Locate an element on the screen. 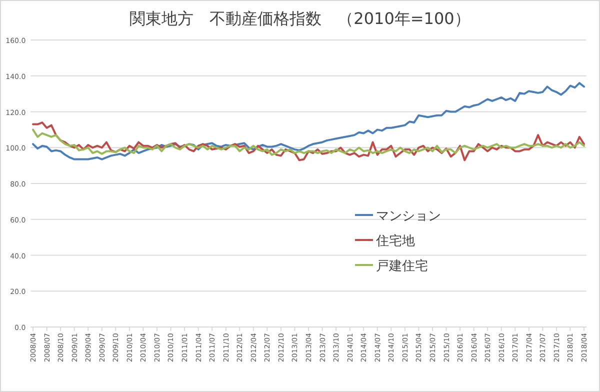 Image resolution: width=600 pixels, height=392 pixels. legend-label: 住宅地 is located at coordinates (395, 241).